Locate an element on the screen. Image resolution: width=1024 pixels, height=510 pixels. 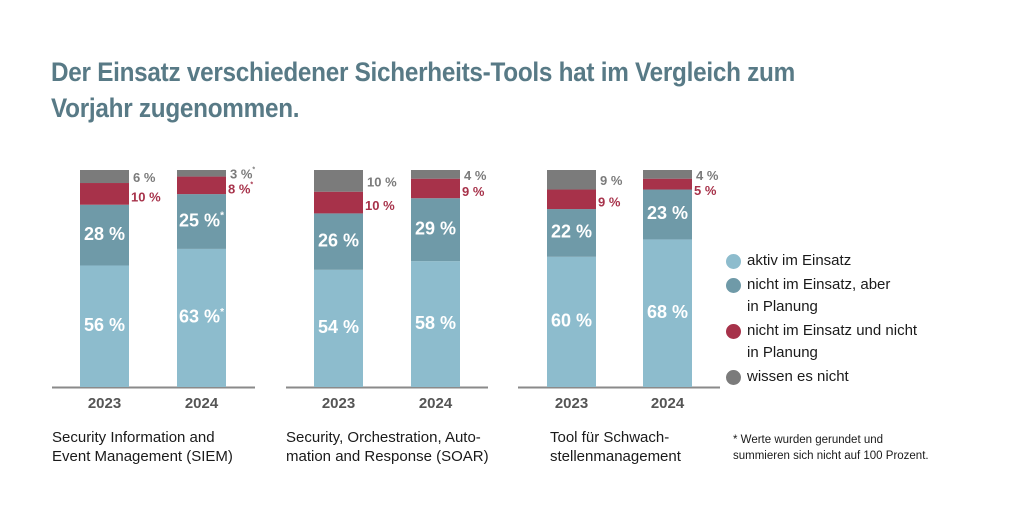
data-label: 28 % is located at coordinates (104, 234).